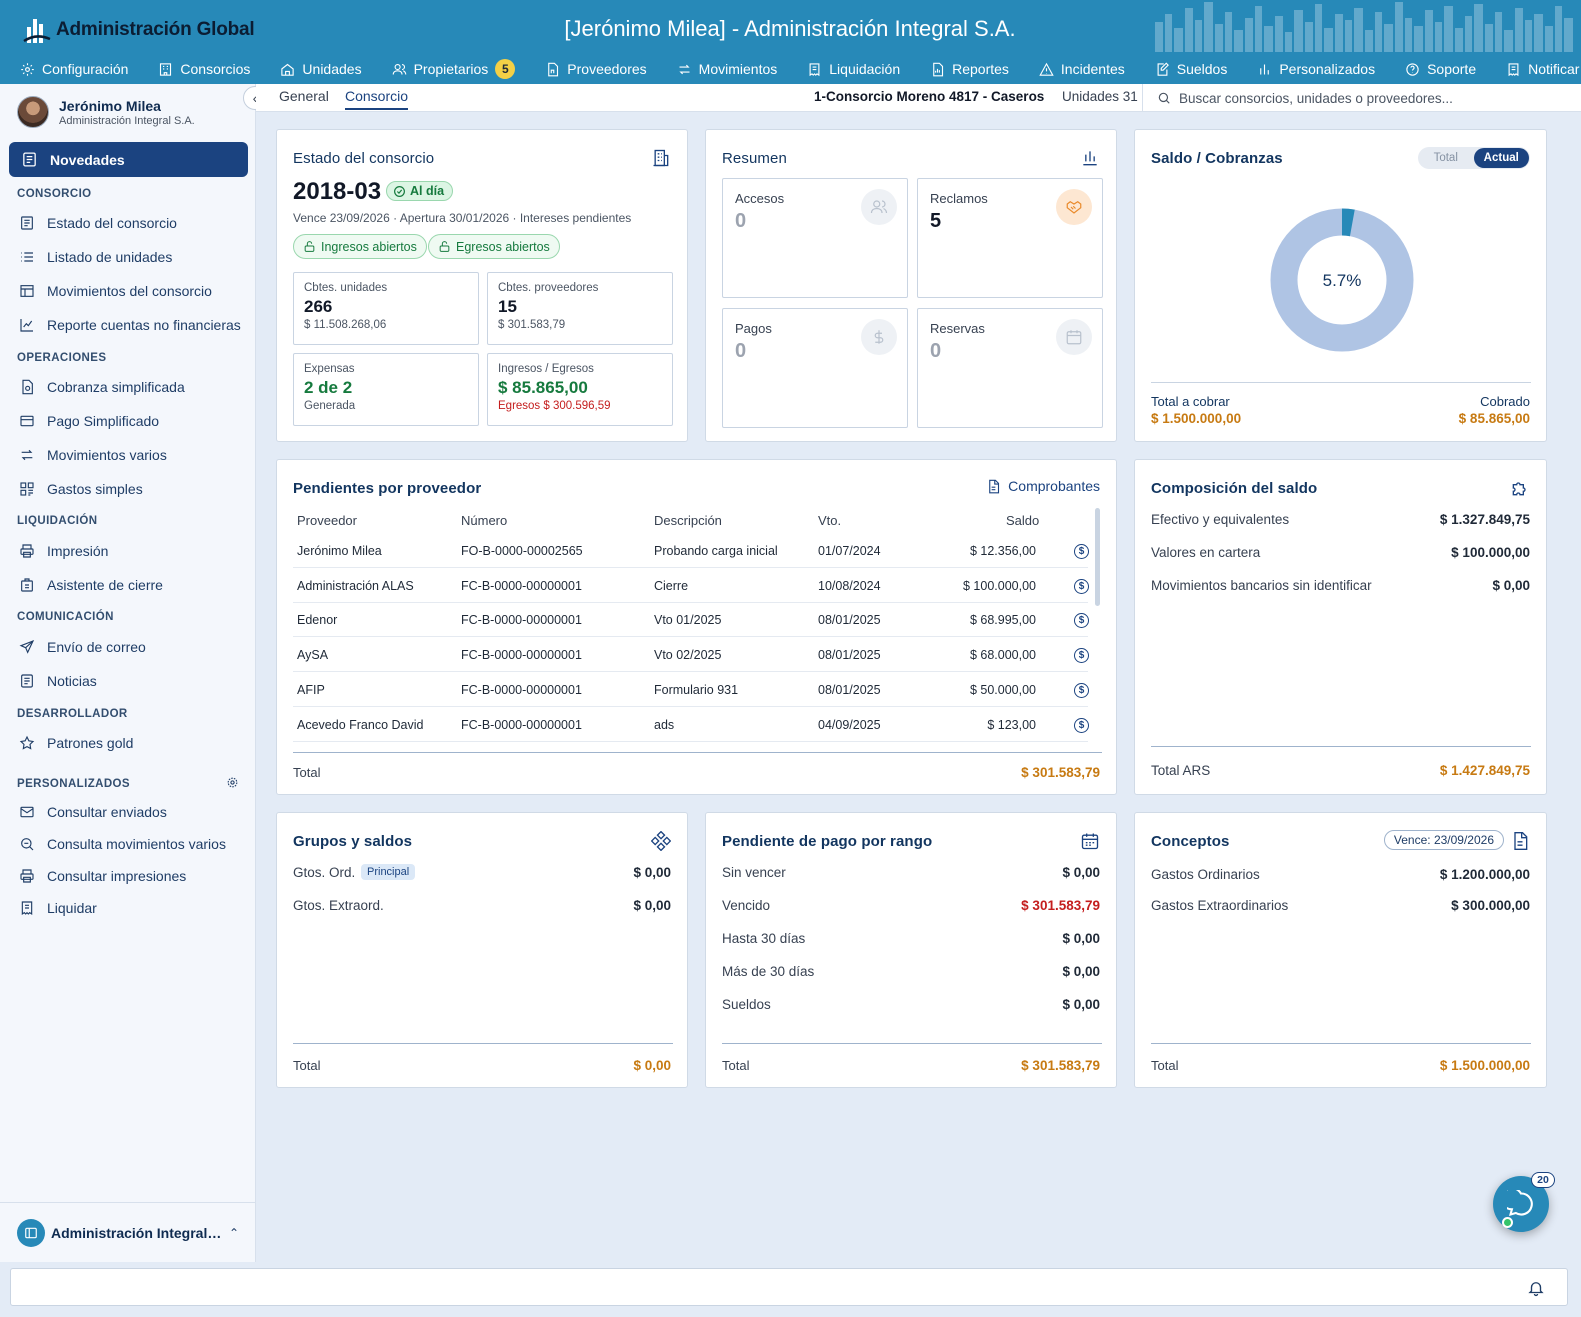 The width and height of the screenshot is (1581, 1317). I want to click on ingresos-abiertos-pill: Ingresos abiertos, so click(360, 246).